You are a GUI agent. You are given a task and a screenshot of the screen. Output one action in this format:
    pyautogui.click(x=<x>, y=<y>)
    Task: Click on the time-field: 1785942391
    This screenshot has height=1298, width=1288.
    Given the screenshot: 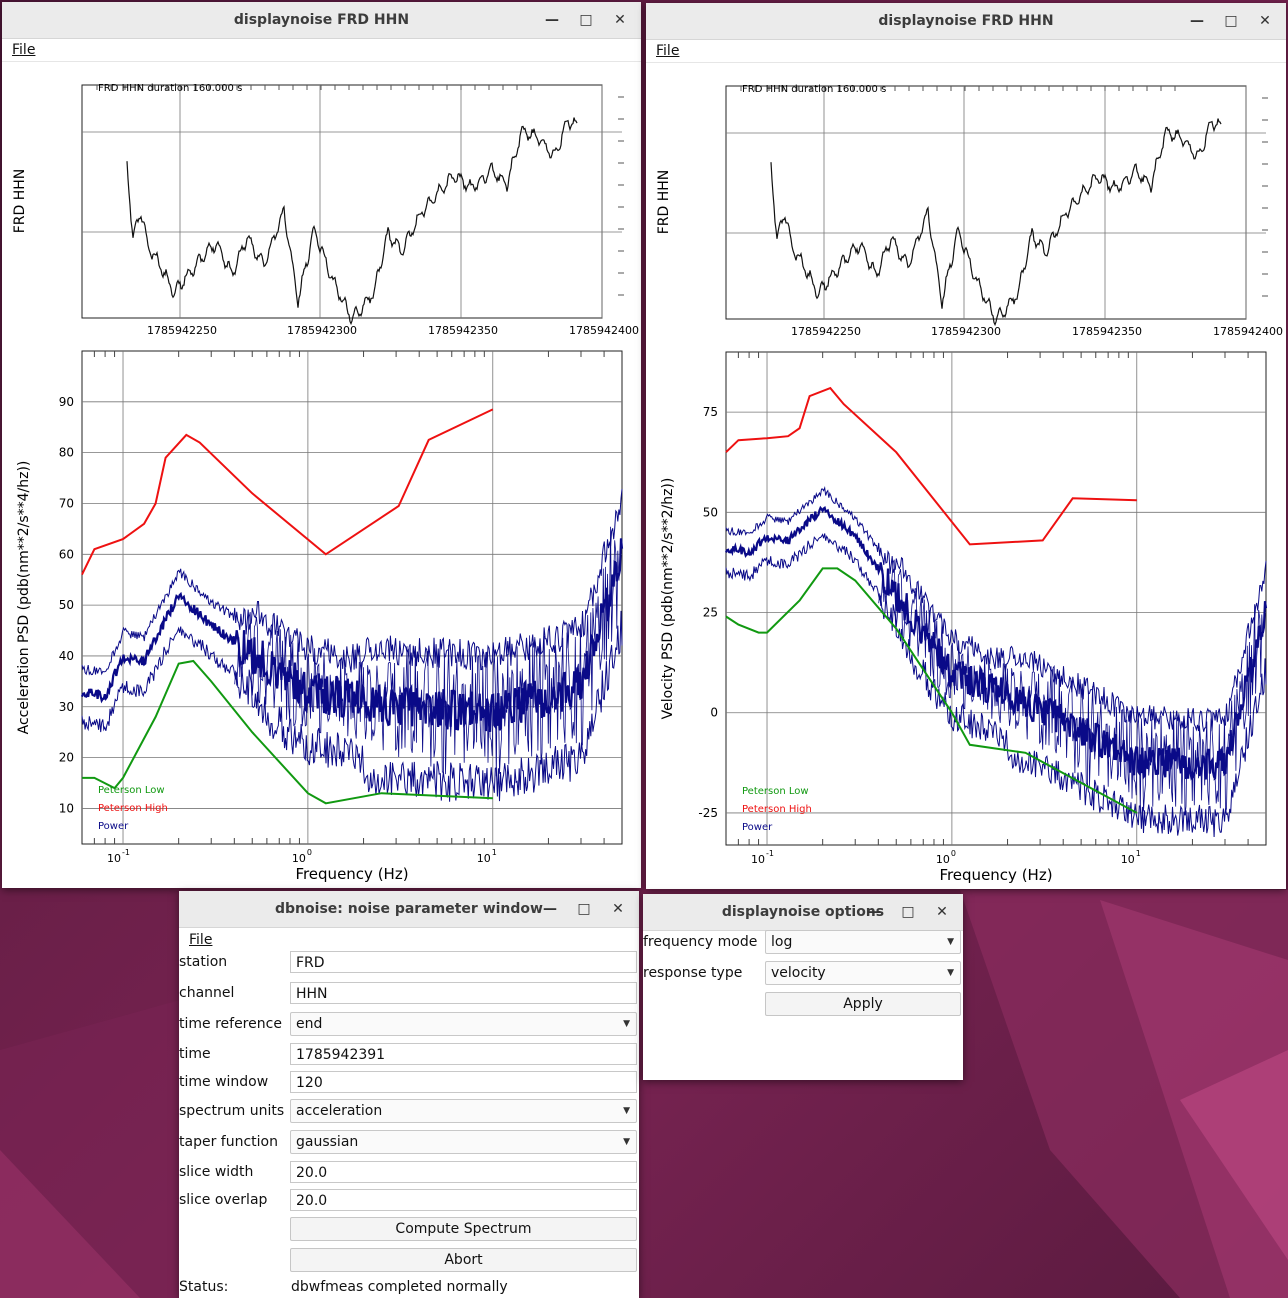 What is the action you would take?
    pyautogui.click(x=463, y=1054)
    